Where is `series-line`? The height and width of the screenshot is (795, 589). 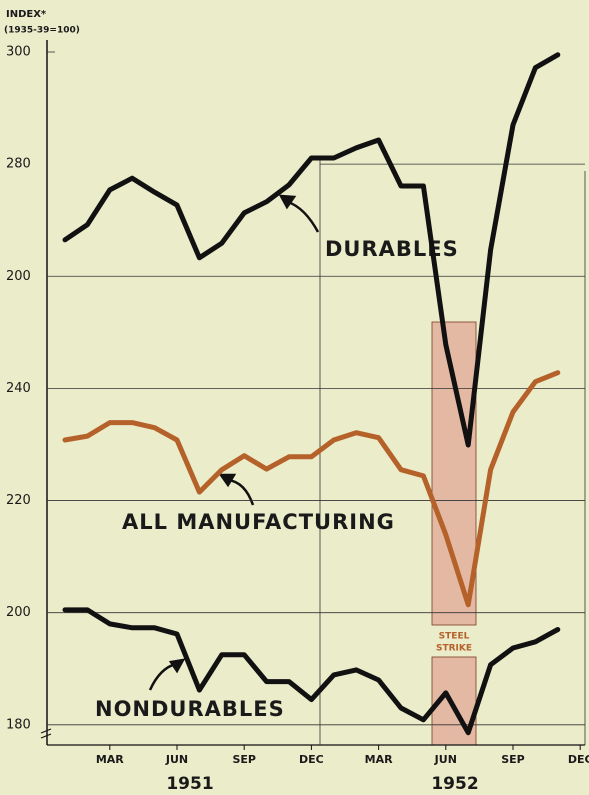 series-line is located at coordinates (311, 671).